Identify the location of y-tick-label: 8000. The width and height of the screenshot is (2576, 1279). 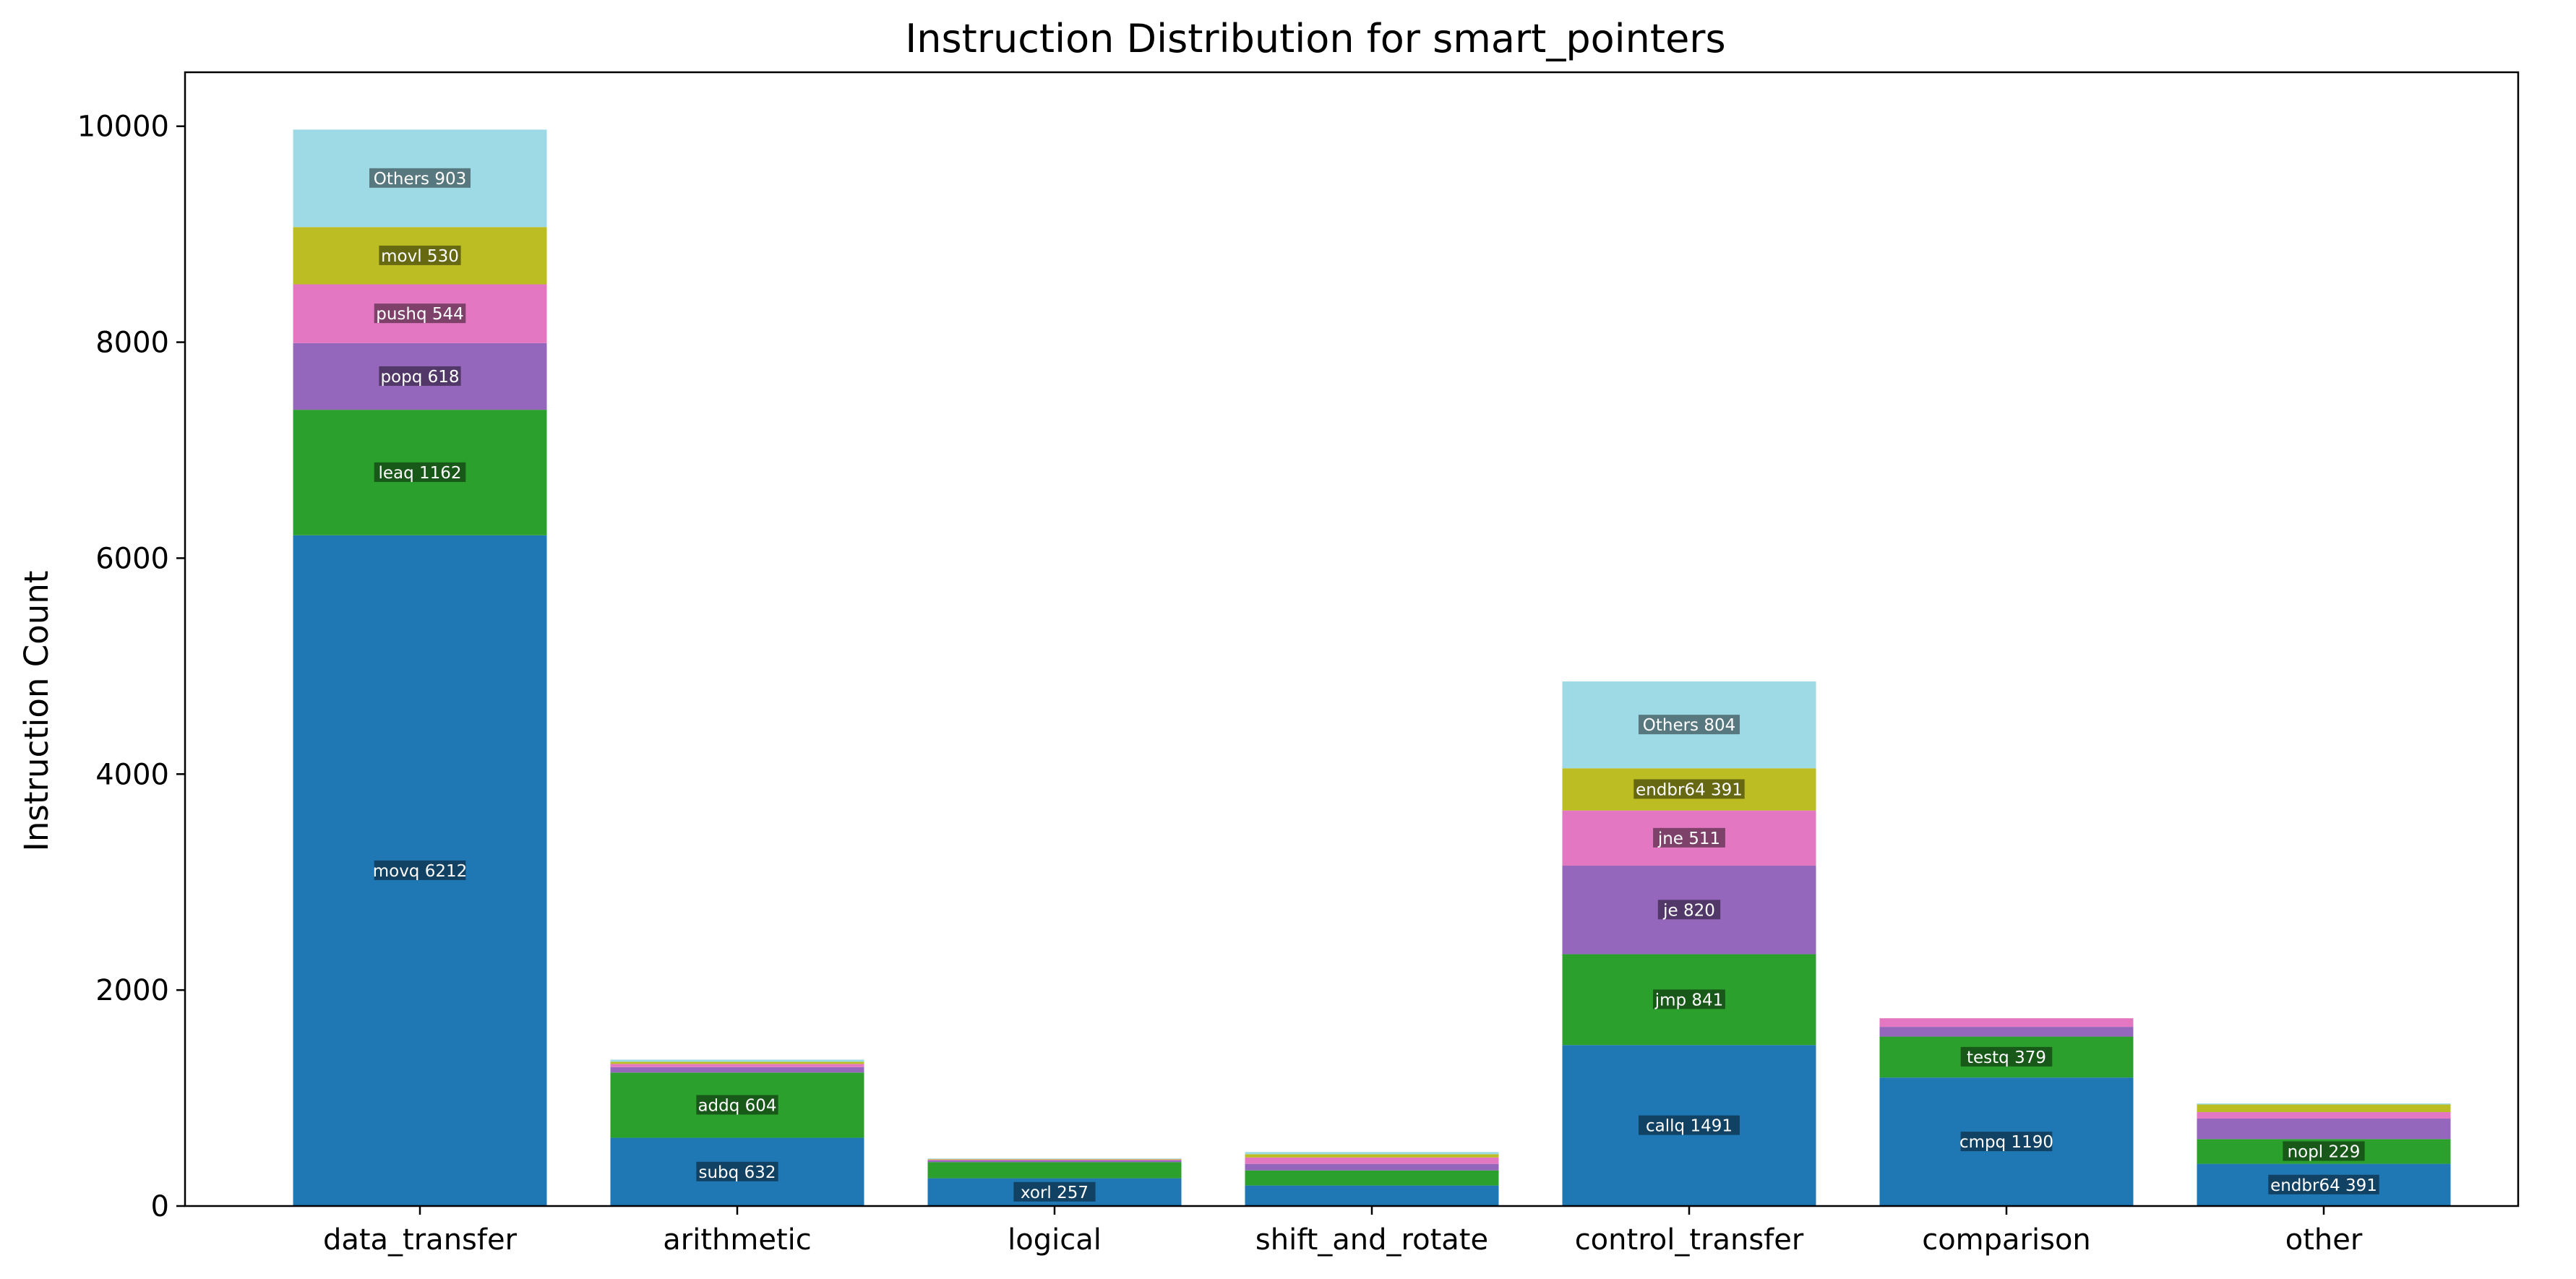
(132, 343).